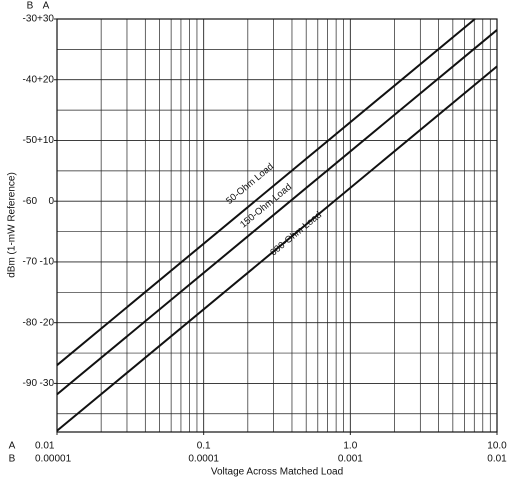 This screenshot has height=482, width=521. What do you see at coordinates (497, 446) in the screenshot?
I see `x-tick-label: 10.0` at bounding box center [497, 446].